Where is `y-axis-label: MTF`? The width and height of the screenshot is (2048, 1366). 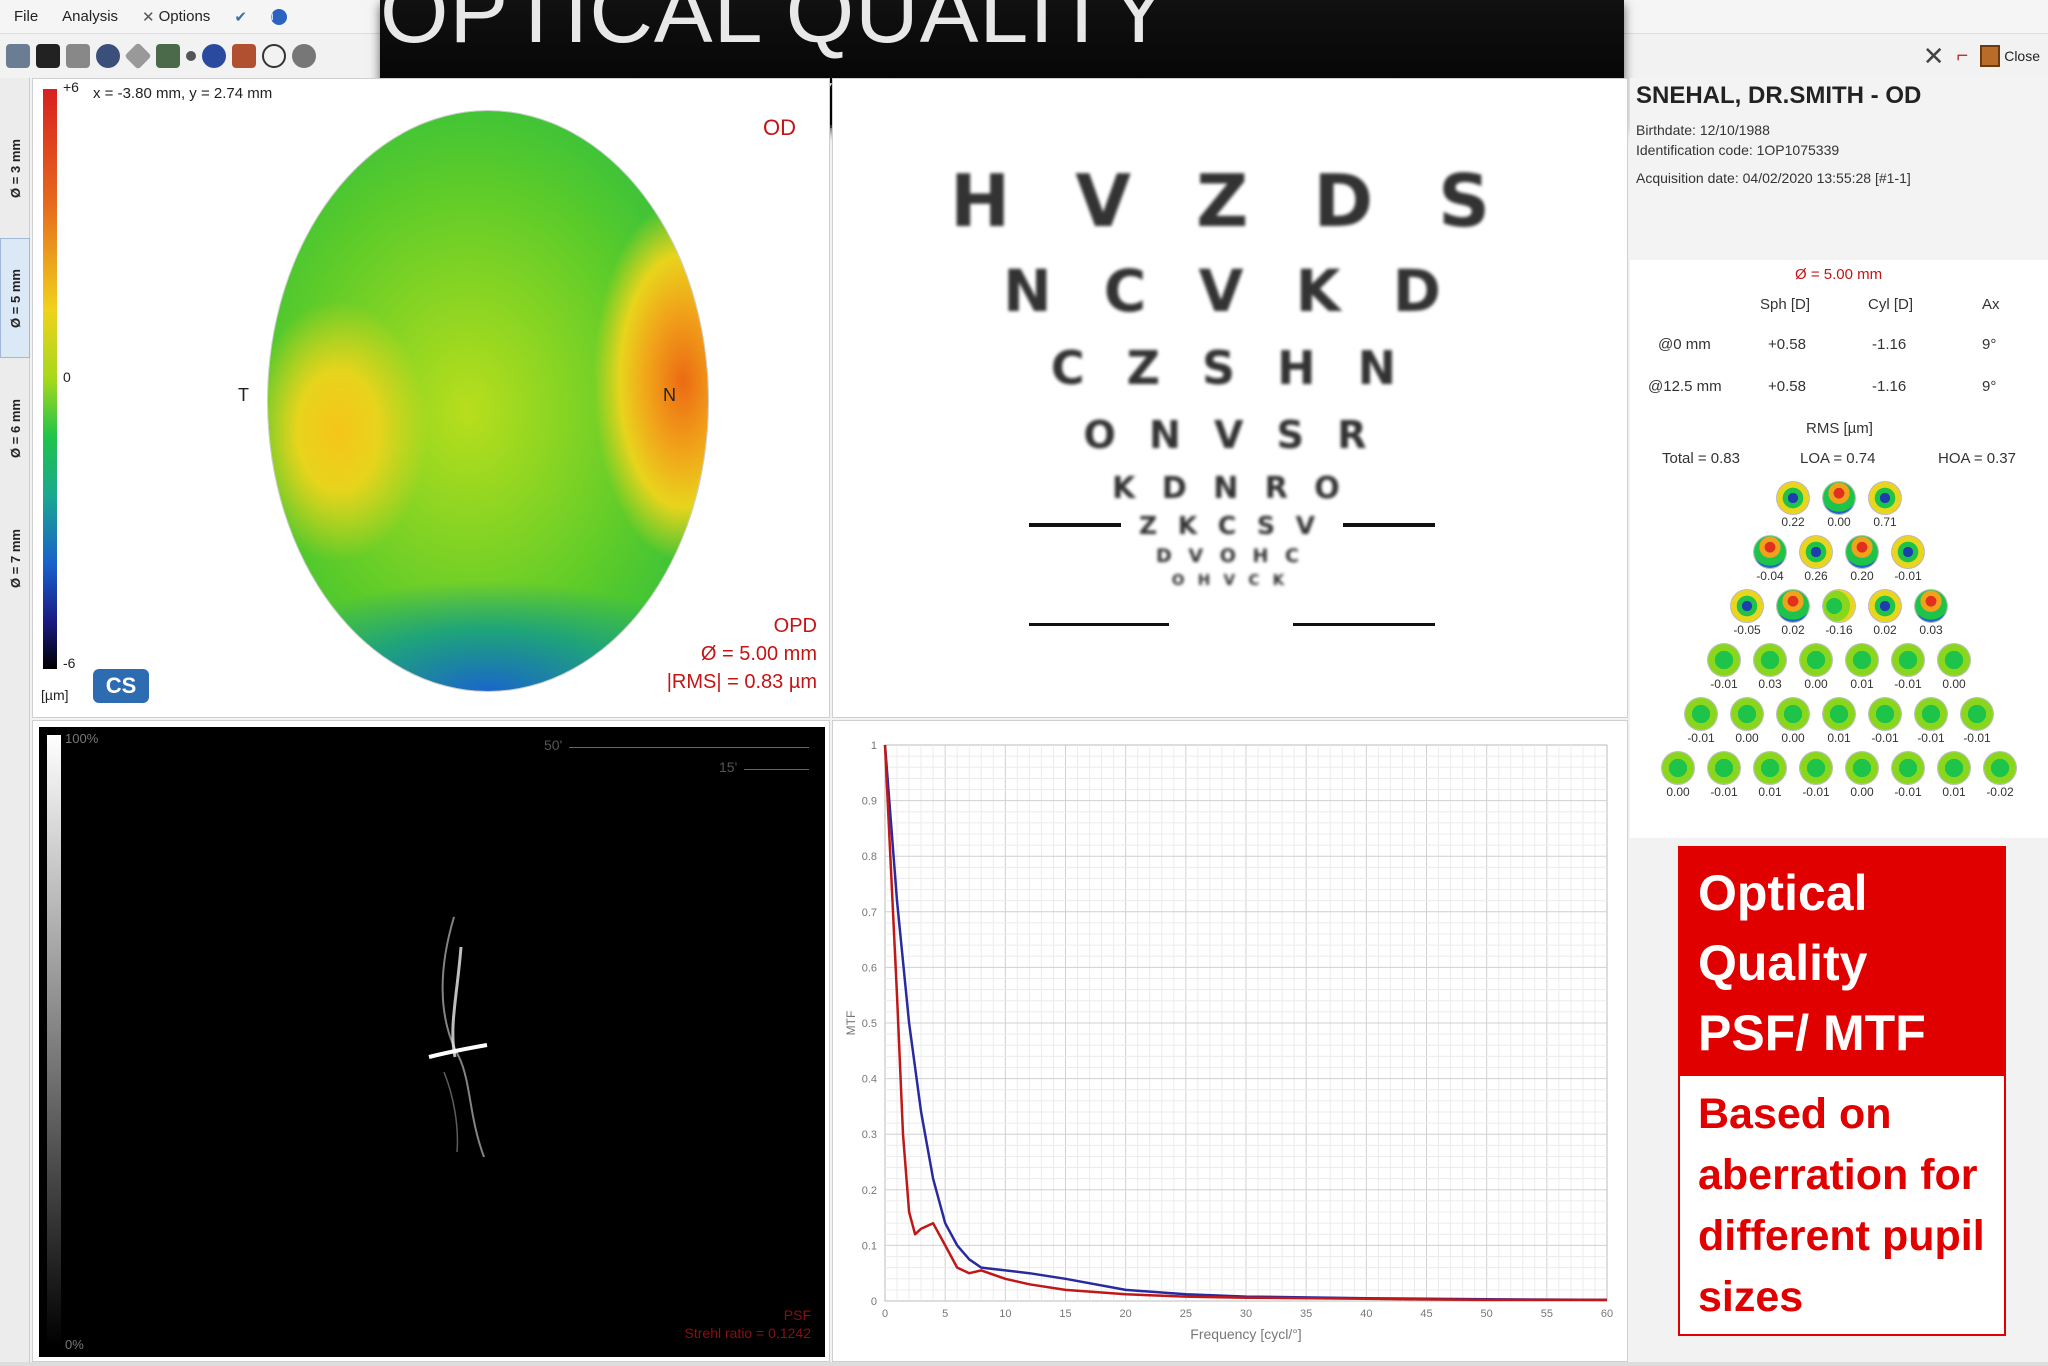 y-axis-label: MTF is located at coordinates (851, 1023).